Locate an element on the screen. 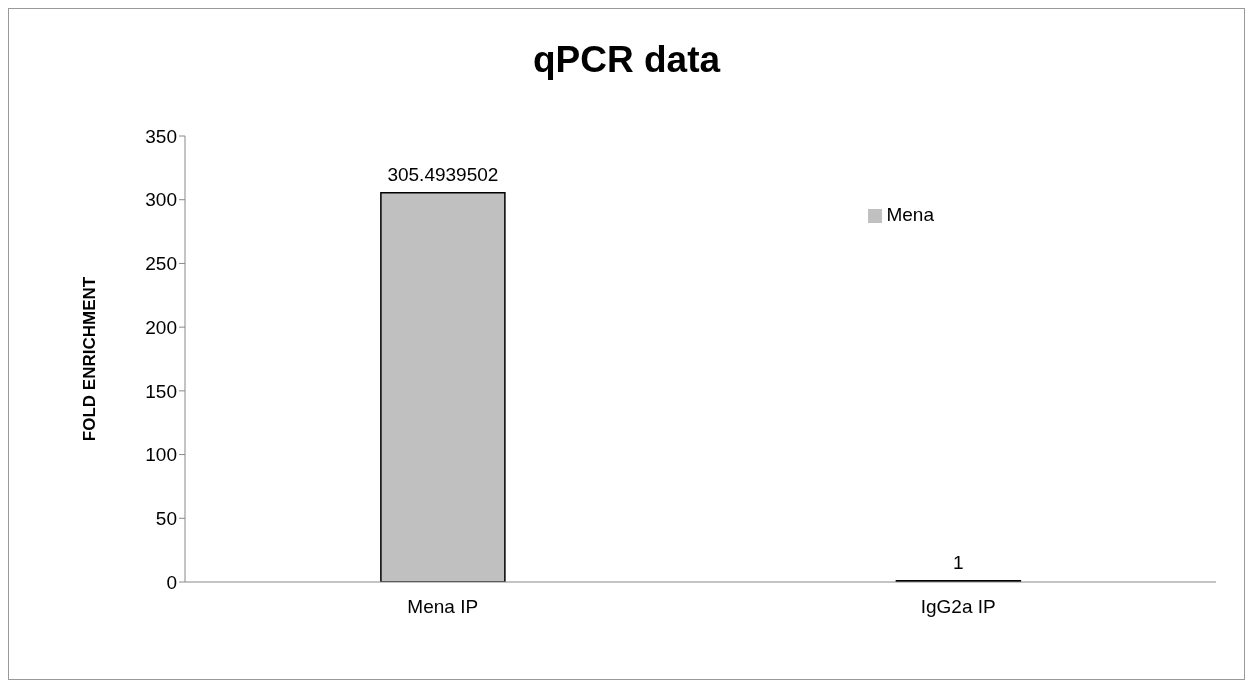 This screenshot has width=1253, height=687. data-label: 1 is located at coordinates (958, 562).